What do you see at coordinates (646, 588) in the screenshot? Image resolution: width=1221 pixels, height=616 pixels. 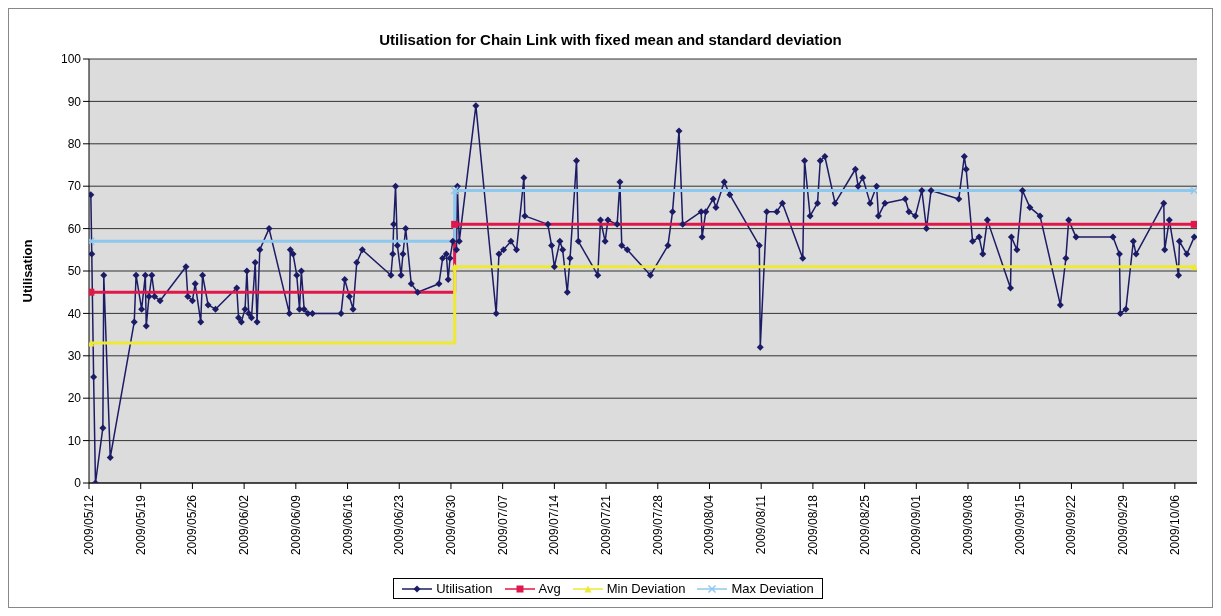 I see `legend-label: Min Deviation` at bounding box center [646, 588].